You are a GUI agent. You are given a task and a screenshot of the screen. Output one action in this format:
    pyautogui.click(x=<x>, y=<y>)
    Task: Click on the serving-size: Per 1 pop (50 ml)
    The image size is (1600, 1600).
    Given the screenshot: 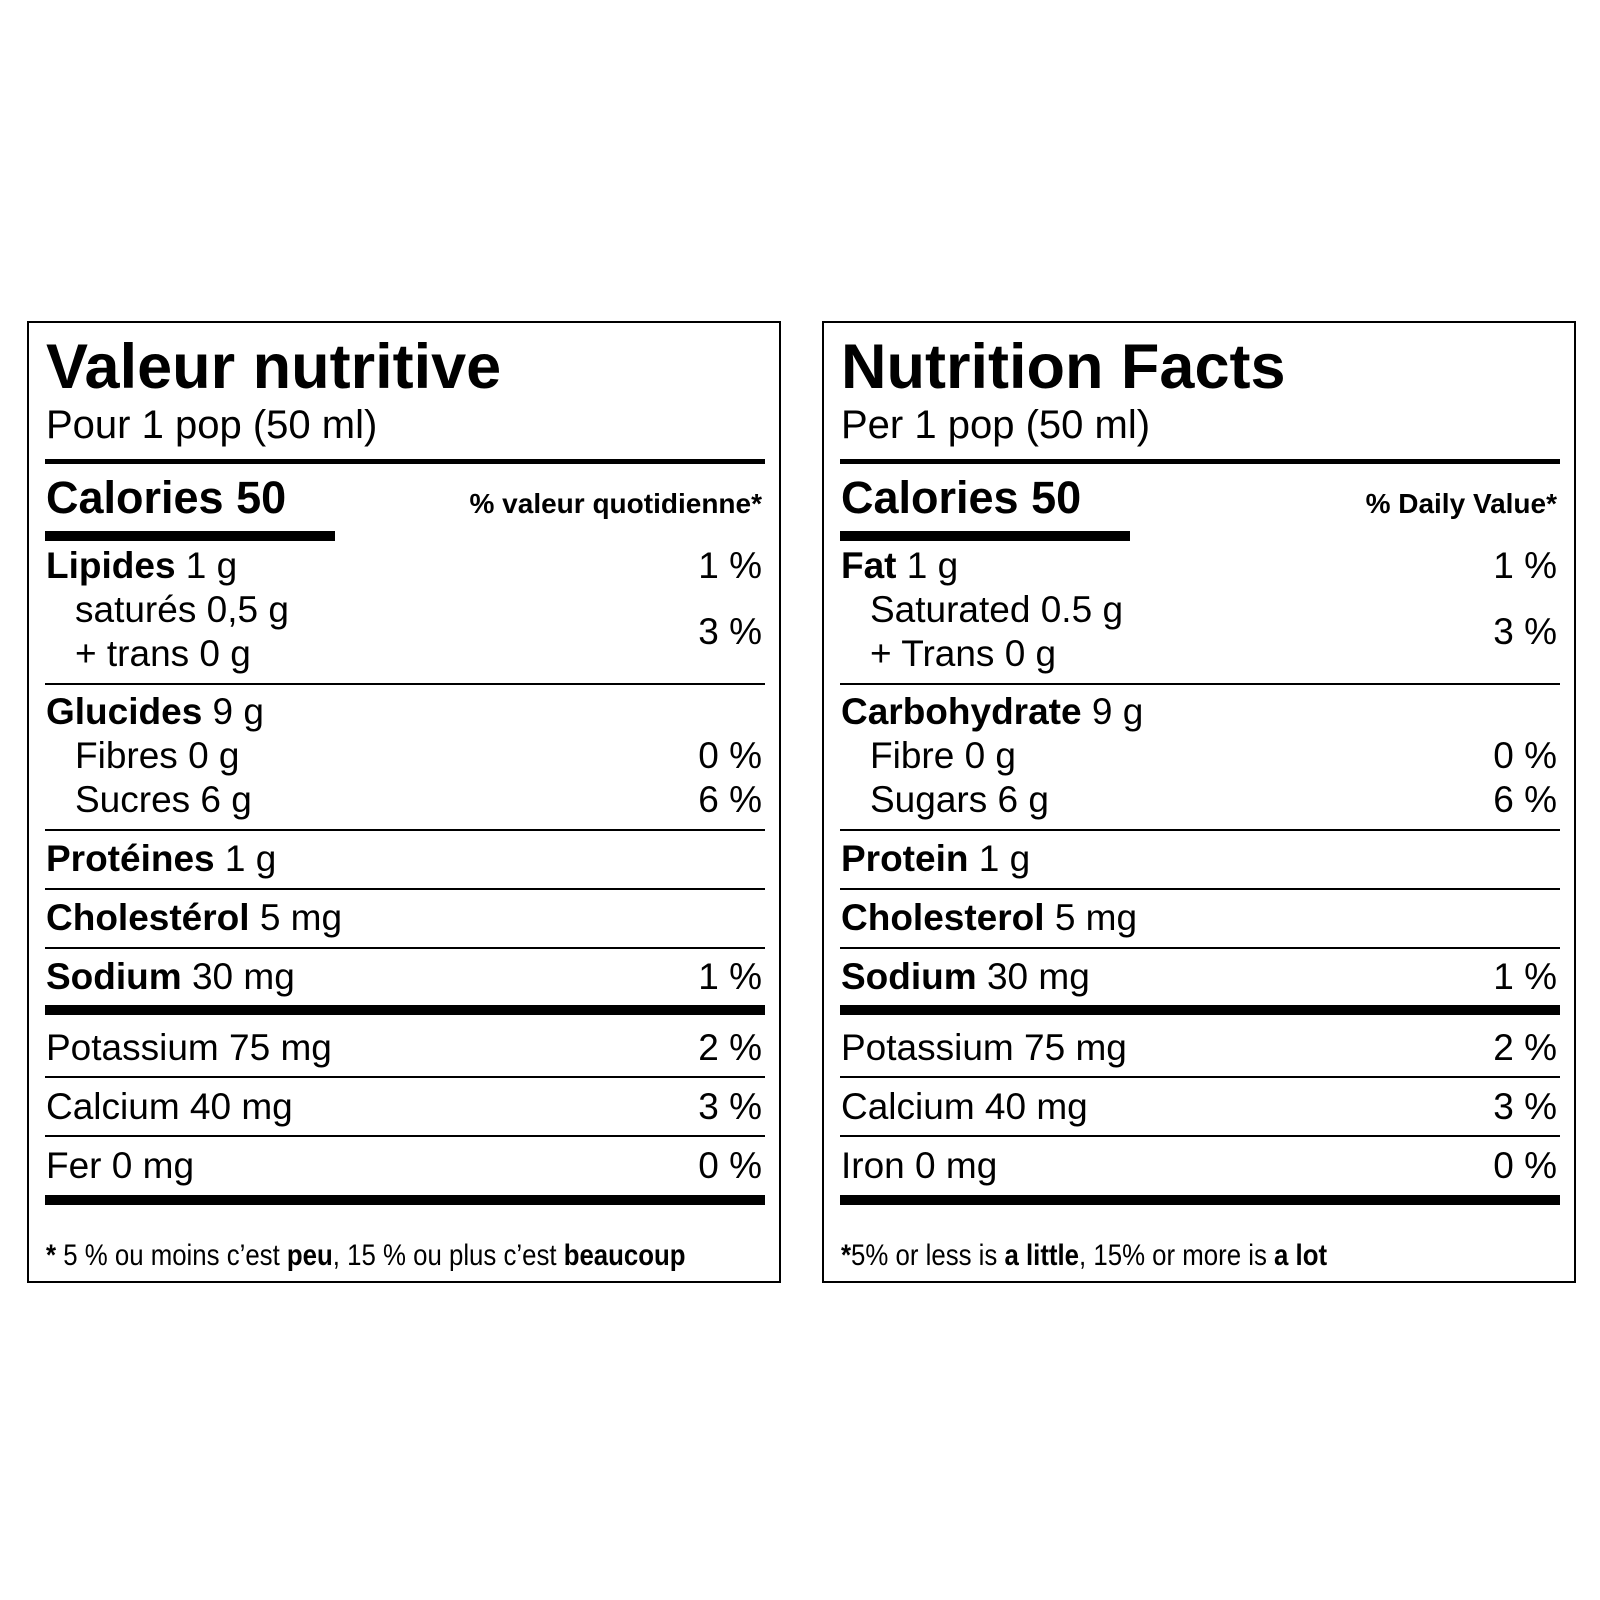 What is the action you would take?
    pyautogui.click(x=996, y=425)
    